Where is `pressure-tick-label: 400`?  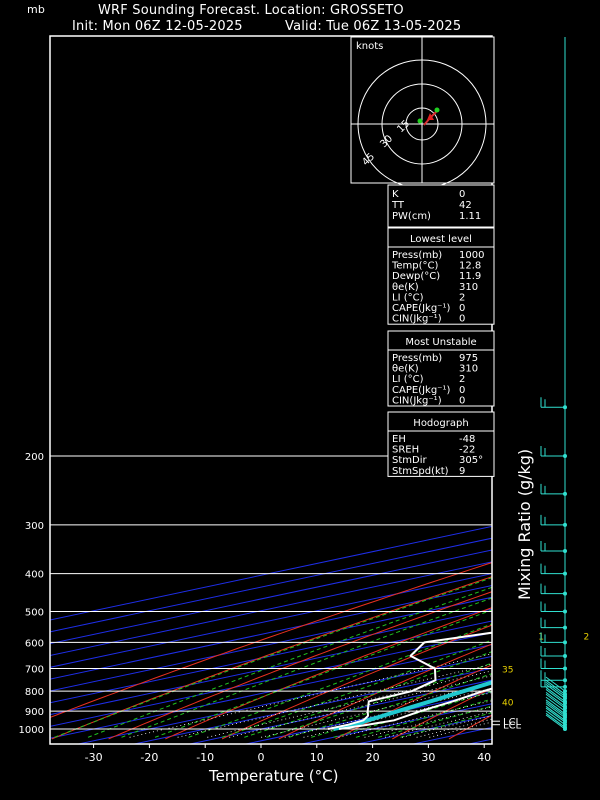
pressure-tick-label: 400 is located at coordinates (34, 575).